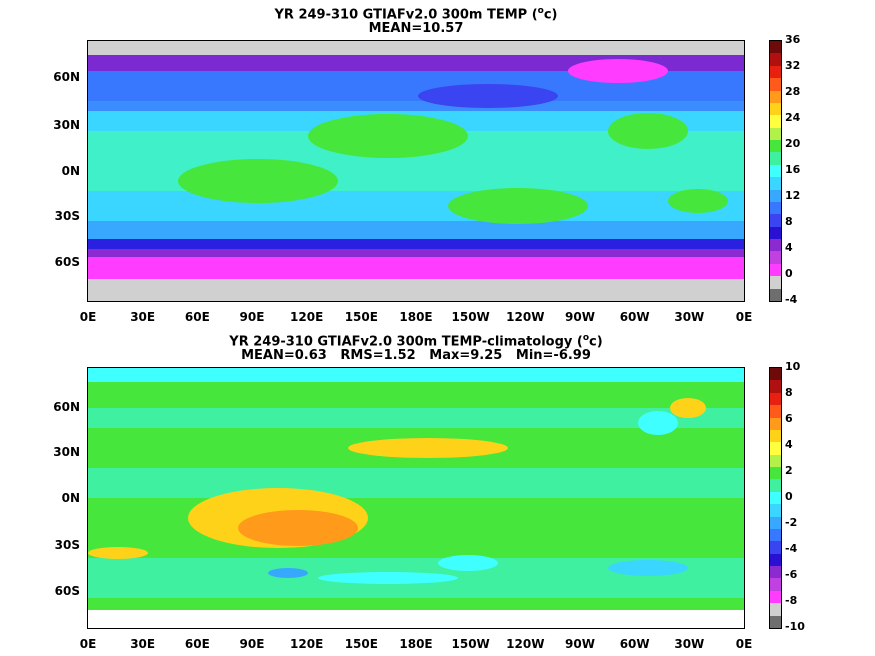 Image resolution: width=875 pixels, height=656 pixels. What do you see at coordinates (793, 39) in the screenshot?
I see `colorbar-tick-label: 36` at bounding box center [793, 39].